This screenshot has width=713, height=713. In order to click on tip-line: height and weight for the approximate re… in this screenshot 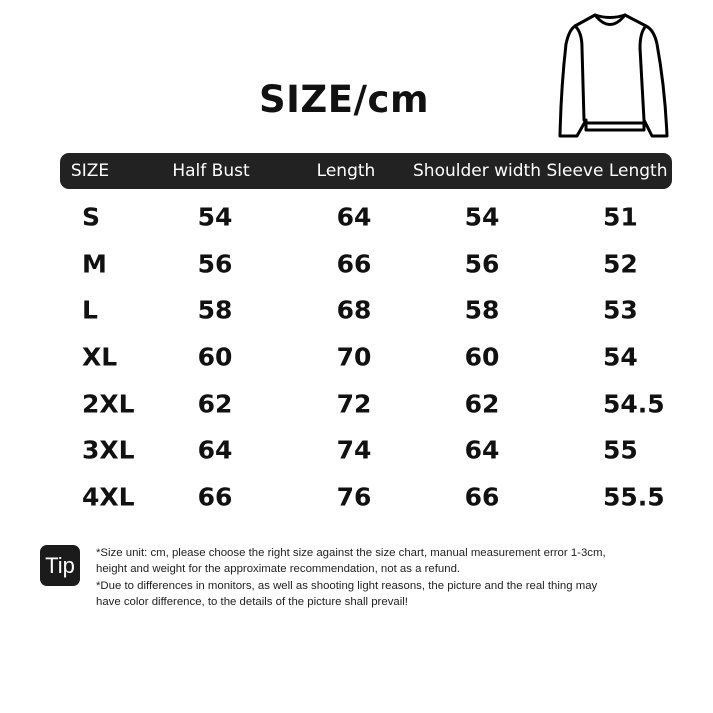, I will do `click(278, 569)`.